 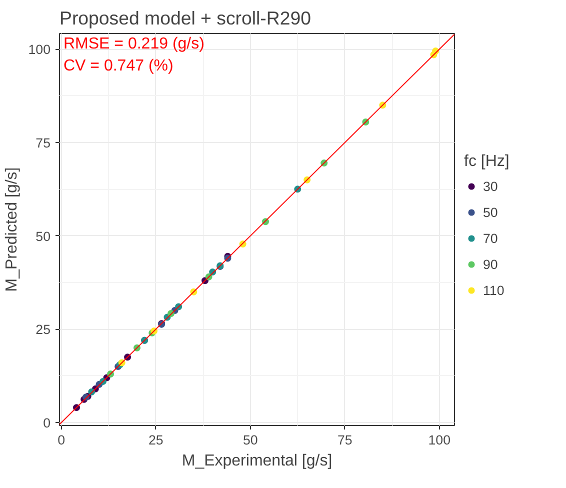 What do you see at coordinates (344, 440) in the screenshot?
I see `x-tick-label: 75` at bounding box center [344, 440].